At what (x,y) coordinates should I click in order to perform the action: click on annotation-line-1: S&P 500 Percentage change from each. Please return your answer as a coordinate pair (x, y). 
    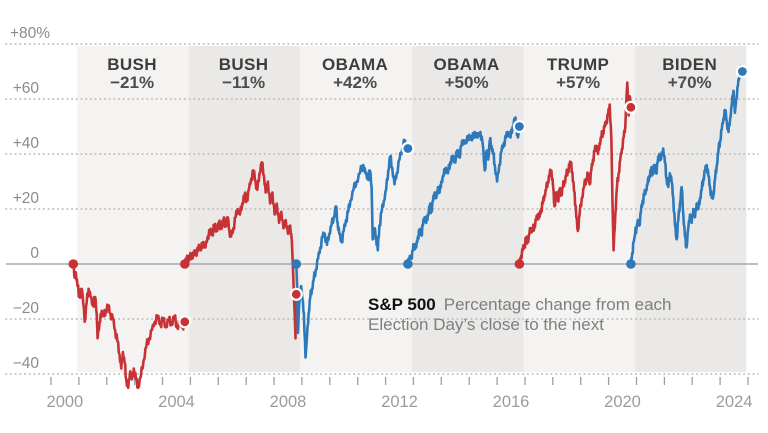
    Looking at the image, I should click on (520, 305).